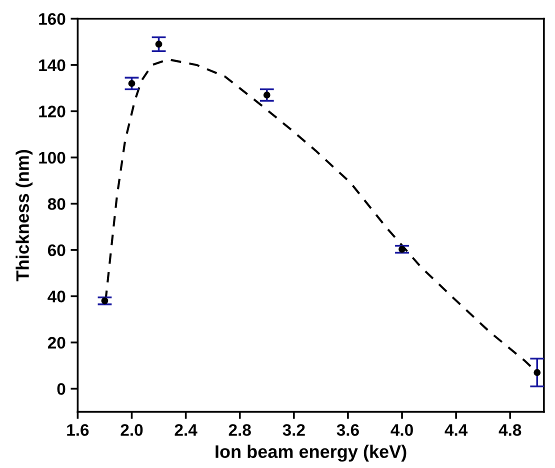  Describe the element at coordinates (61, 389) in the screenshot. I see `y-tick-label: 0` at that location.